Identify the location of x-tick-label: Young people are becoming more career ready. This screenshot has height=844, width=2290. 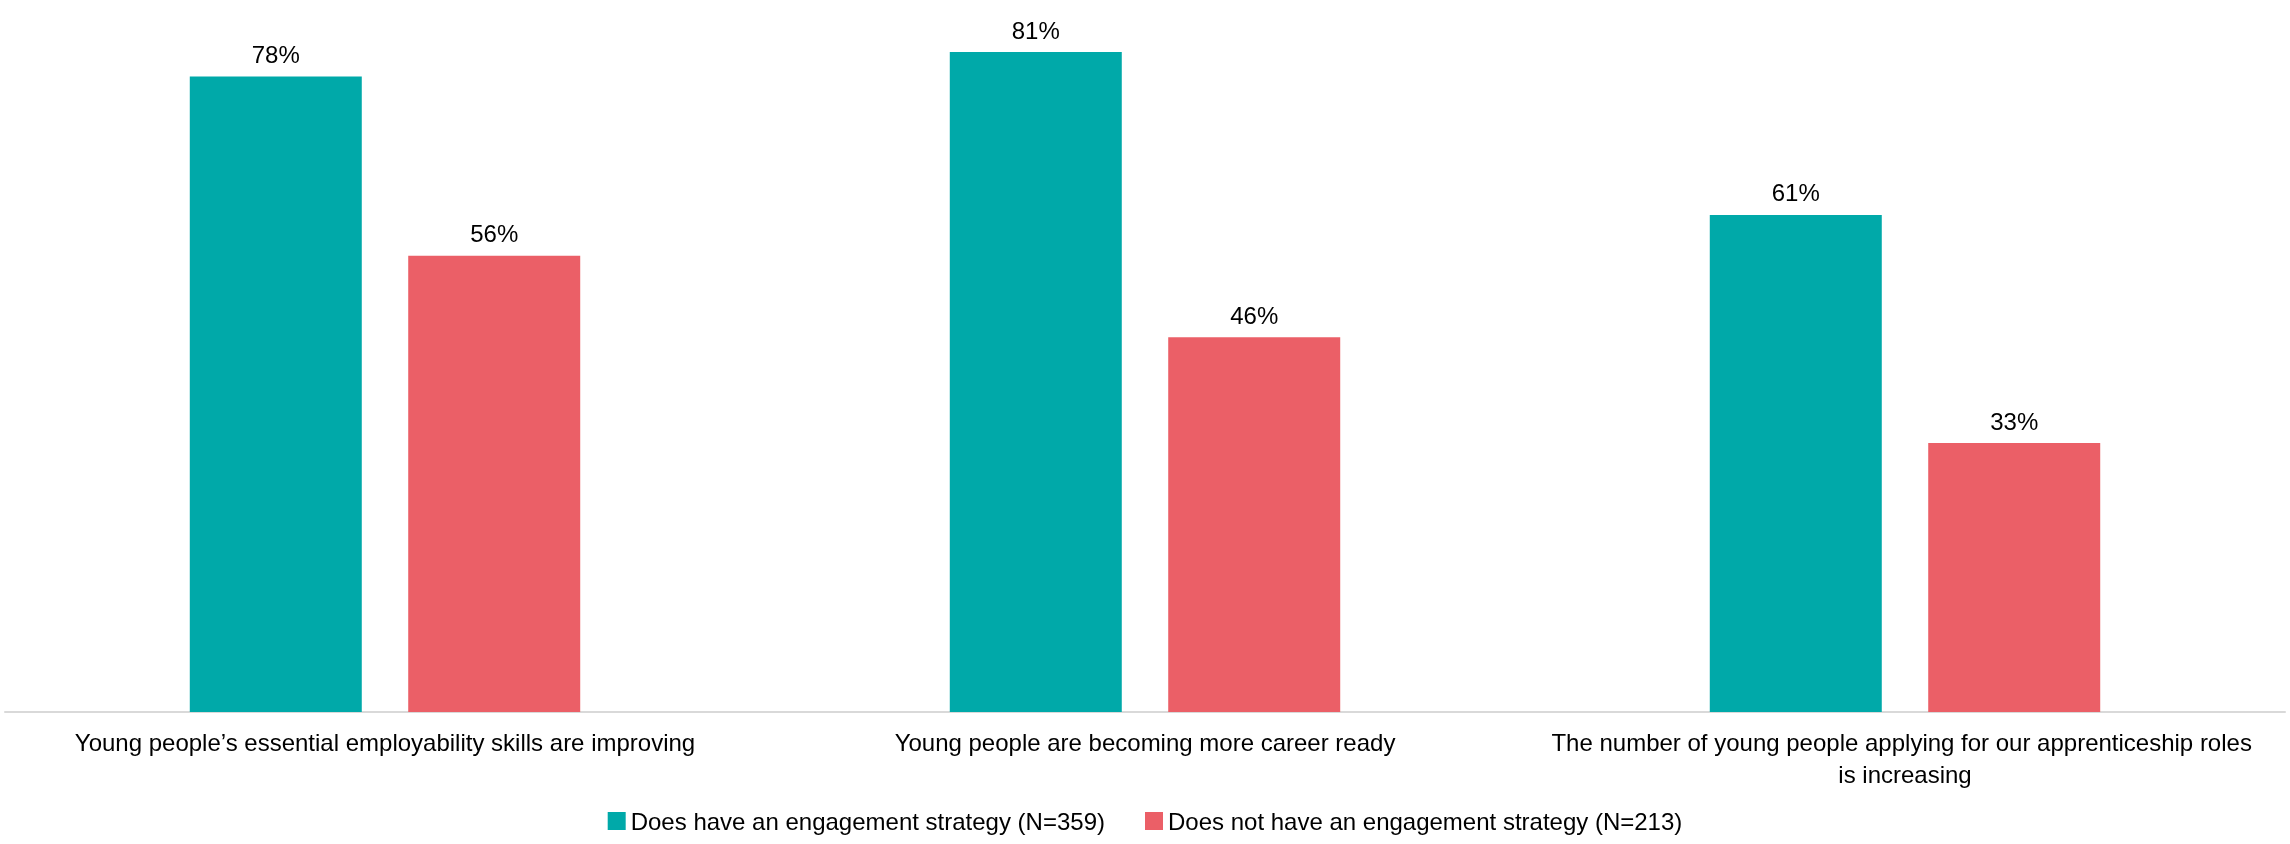
(1145, 742).